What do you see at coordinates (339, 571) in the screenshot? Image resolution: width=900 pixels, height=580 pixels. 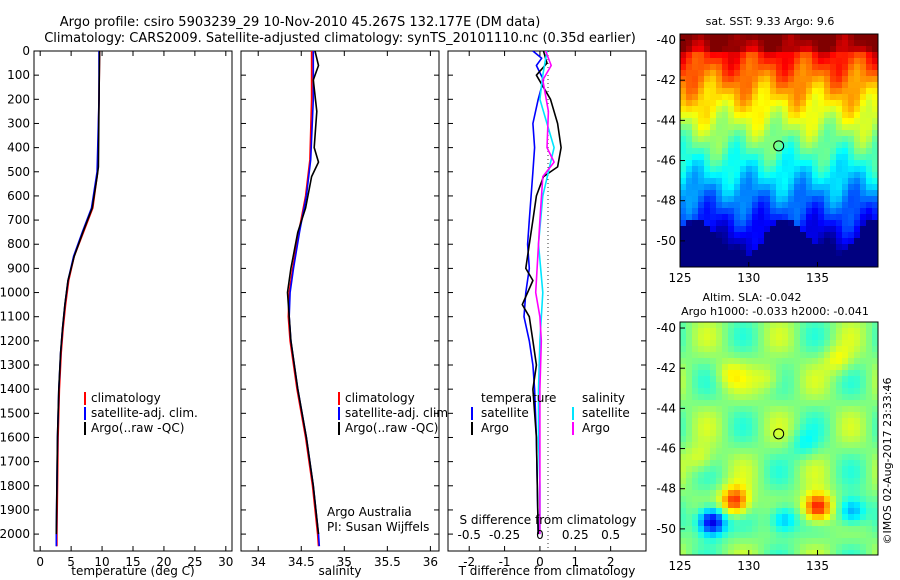 I see `salinity-xlabel: salinity` at bounding box center [339, 571].